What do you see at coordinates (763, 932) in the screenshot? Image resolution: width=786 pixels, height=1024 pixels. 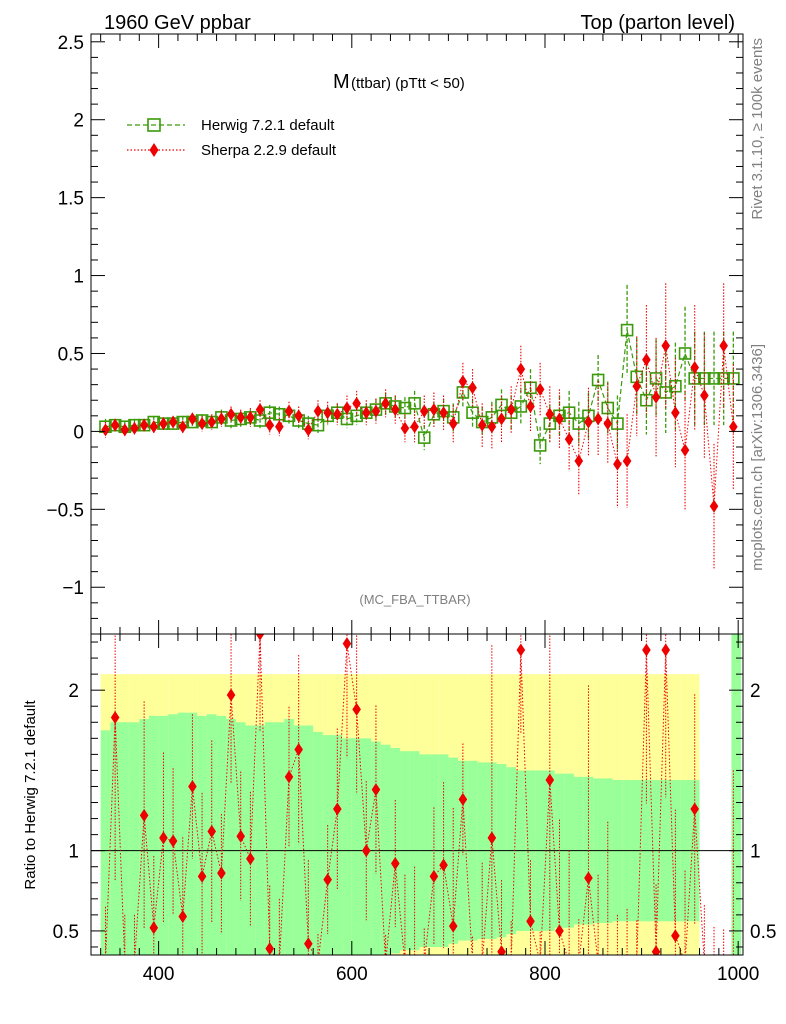 I see `ratio-ytick-label-right: 0.5` at bounding box center [763, 932].